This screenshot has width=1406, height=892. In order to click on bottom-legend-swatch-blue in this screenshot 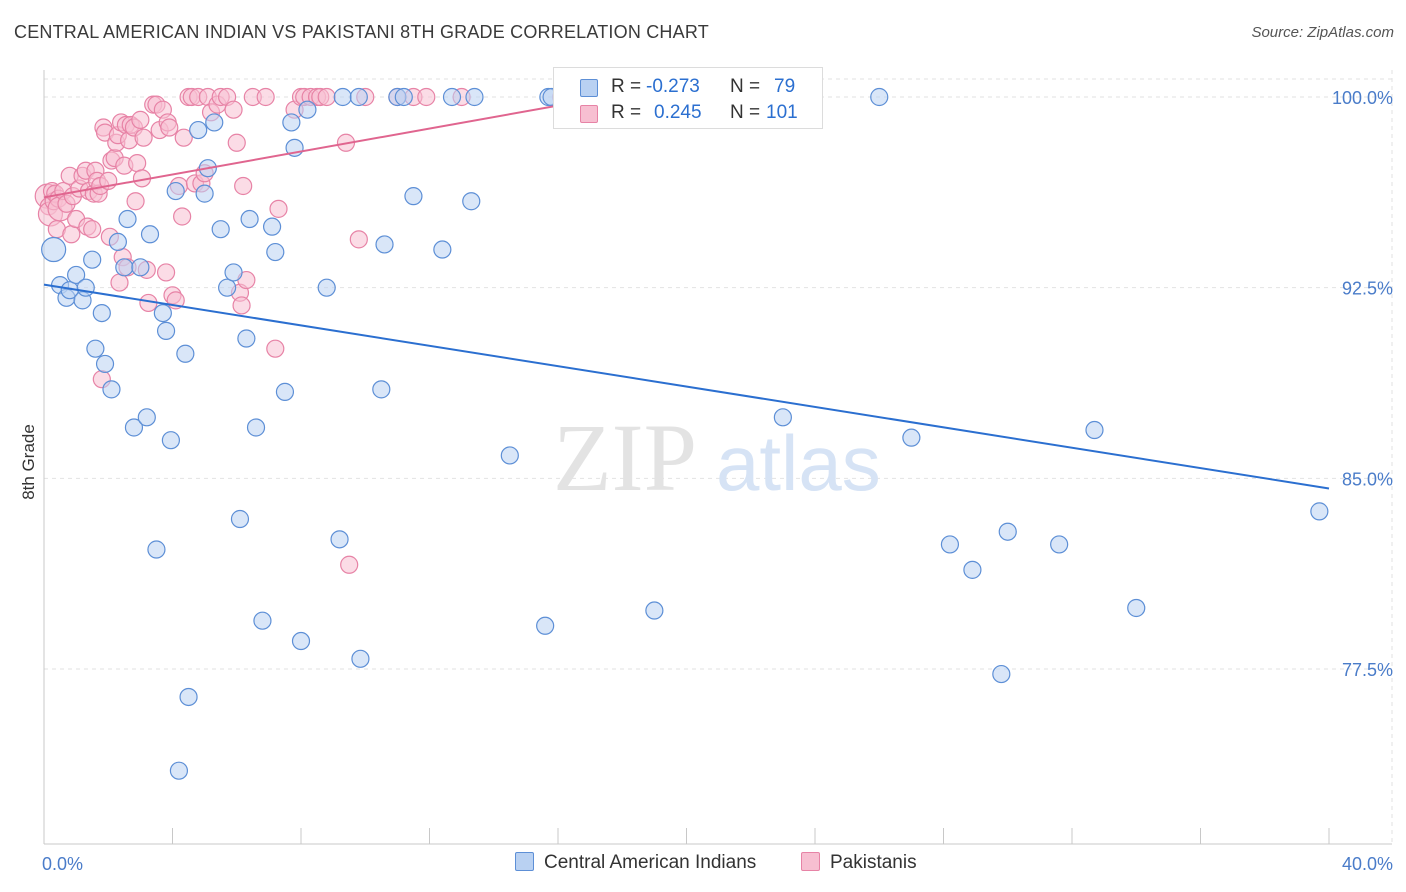, I will do `click(524, 861)`.